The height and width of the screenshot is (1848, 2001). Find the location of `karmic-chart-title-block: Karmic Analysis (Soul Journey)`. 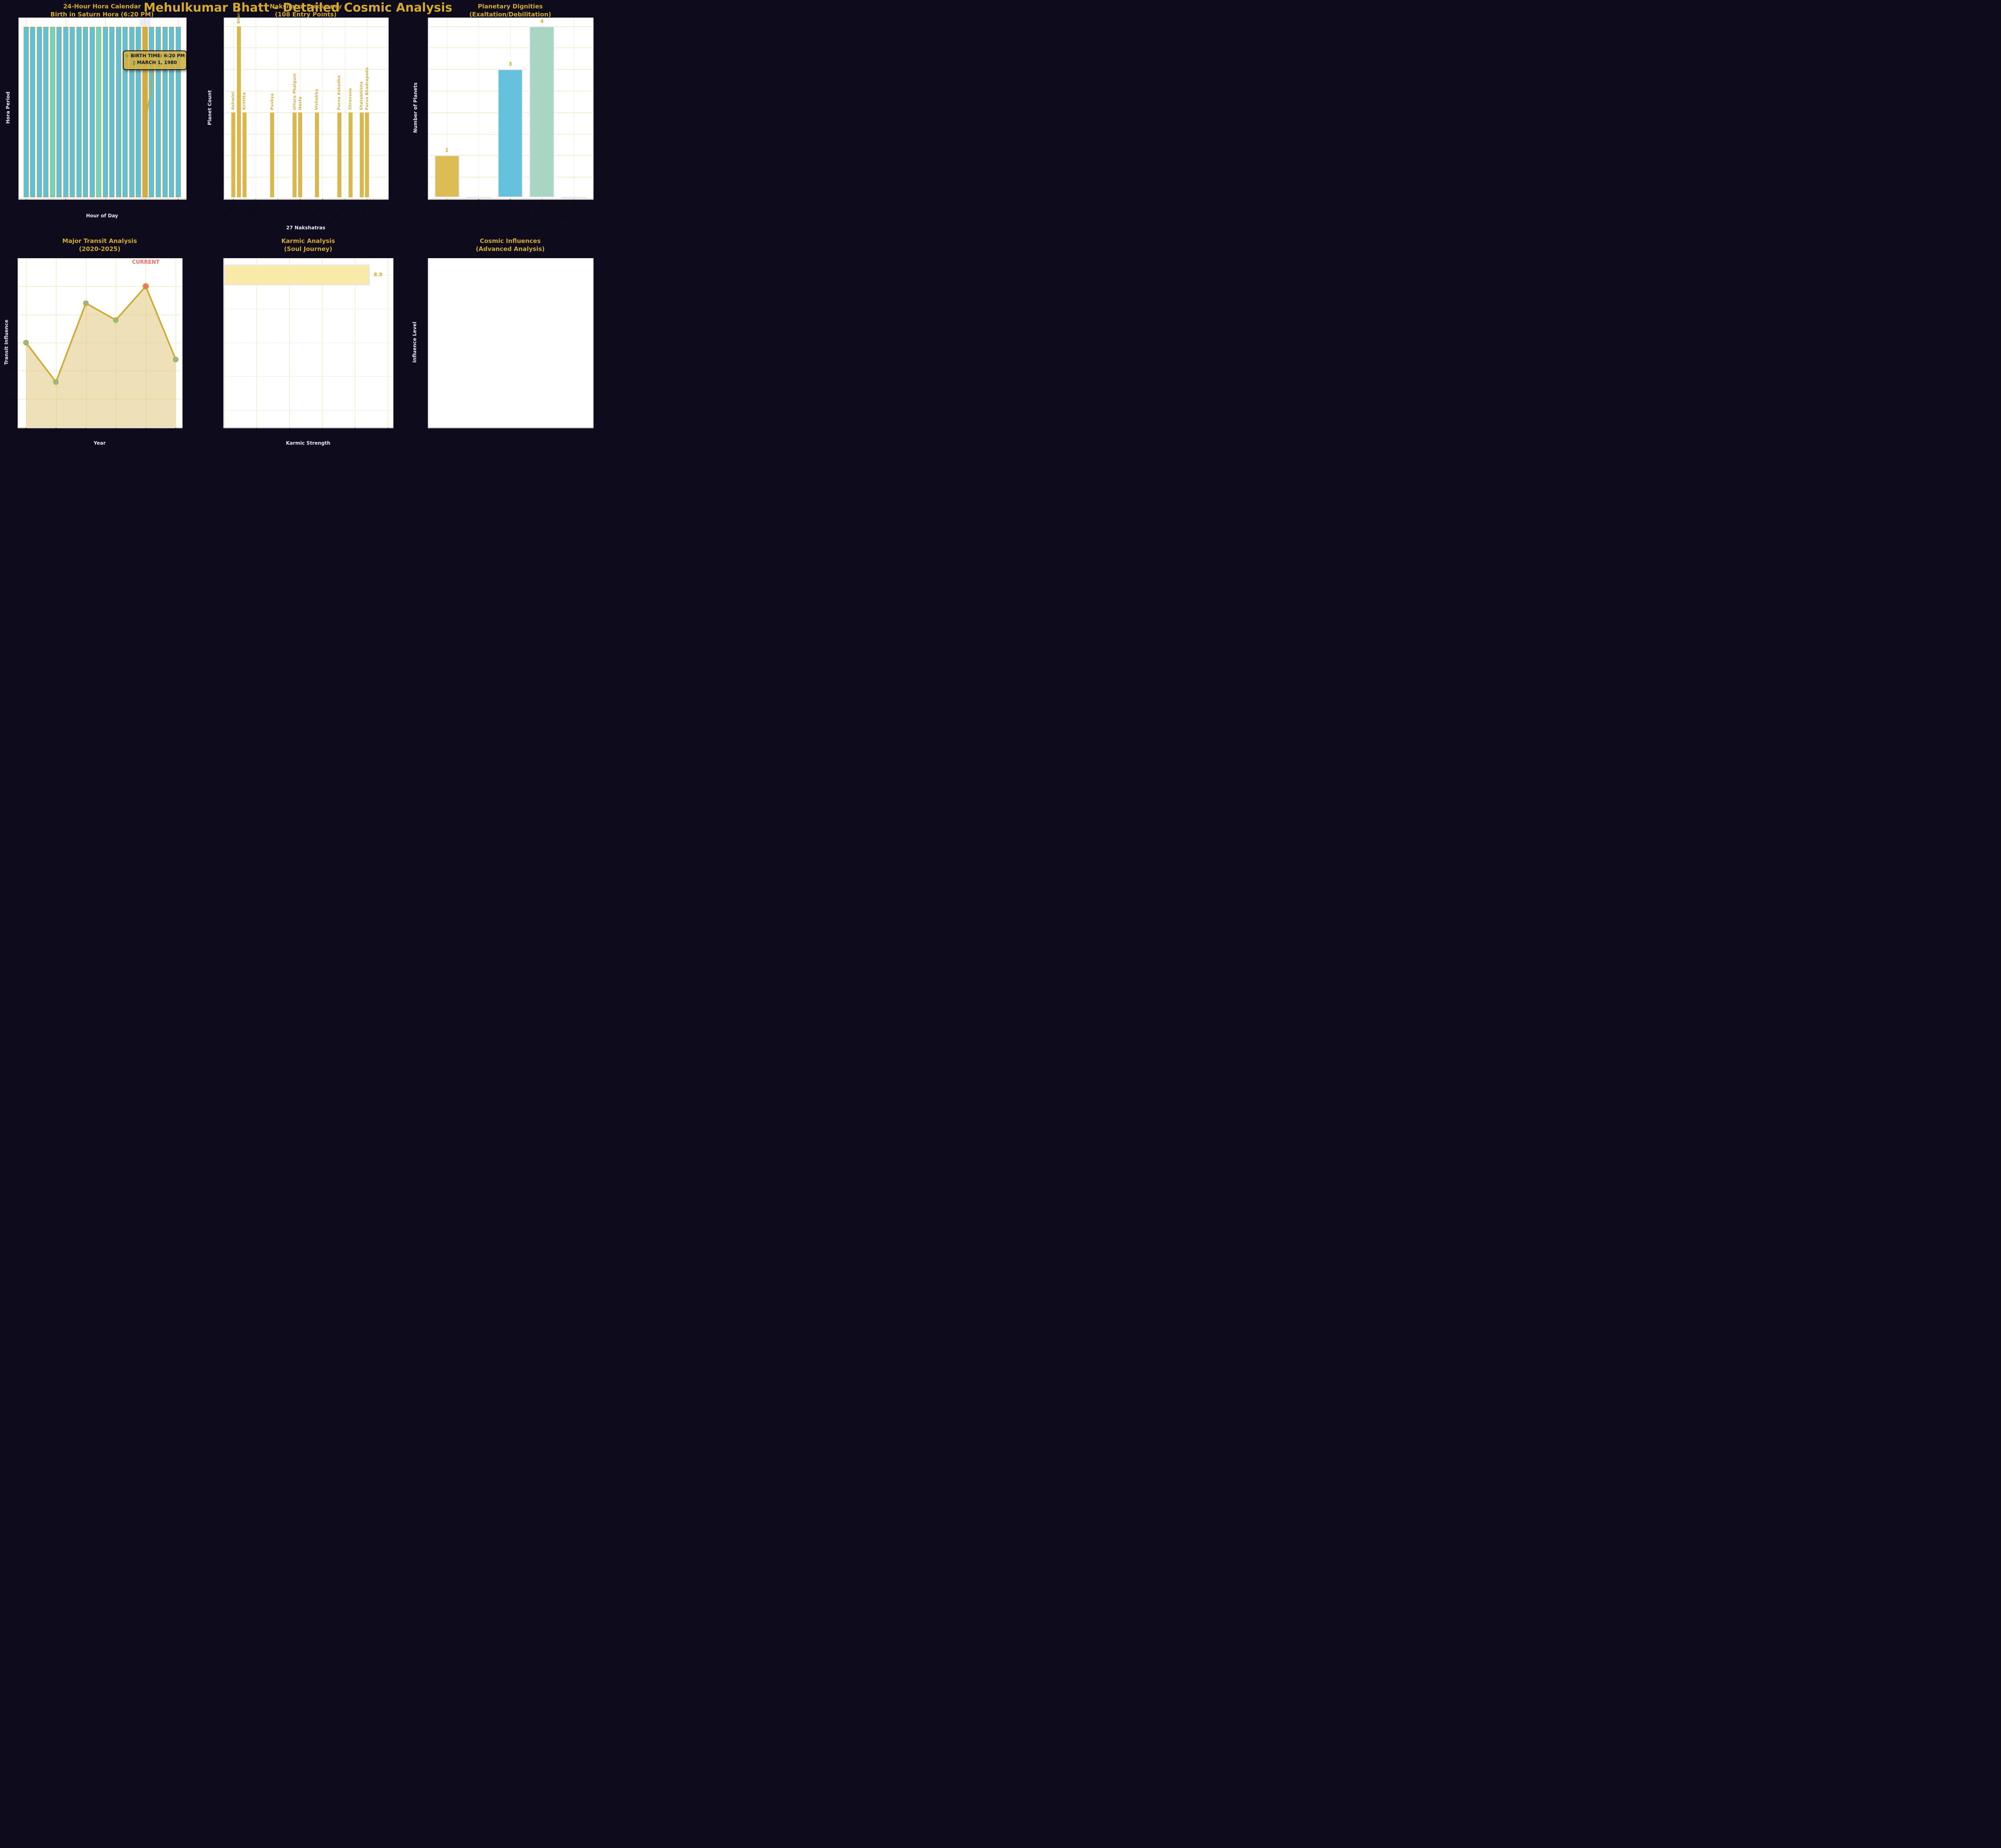

karmic-chart-title-block: Karmic Analysis (Soul Journey) is located at coordinates (308, 245).